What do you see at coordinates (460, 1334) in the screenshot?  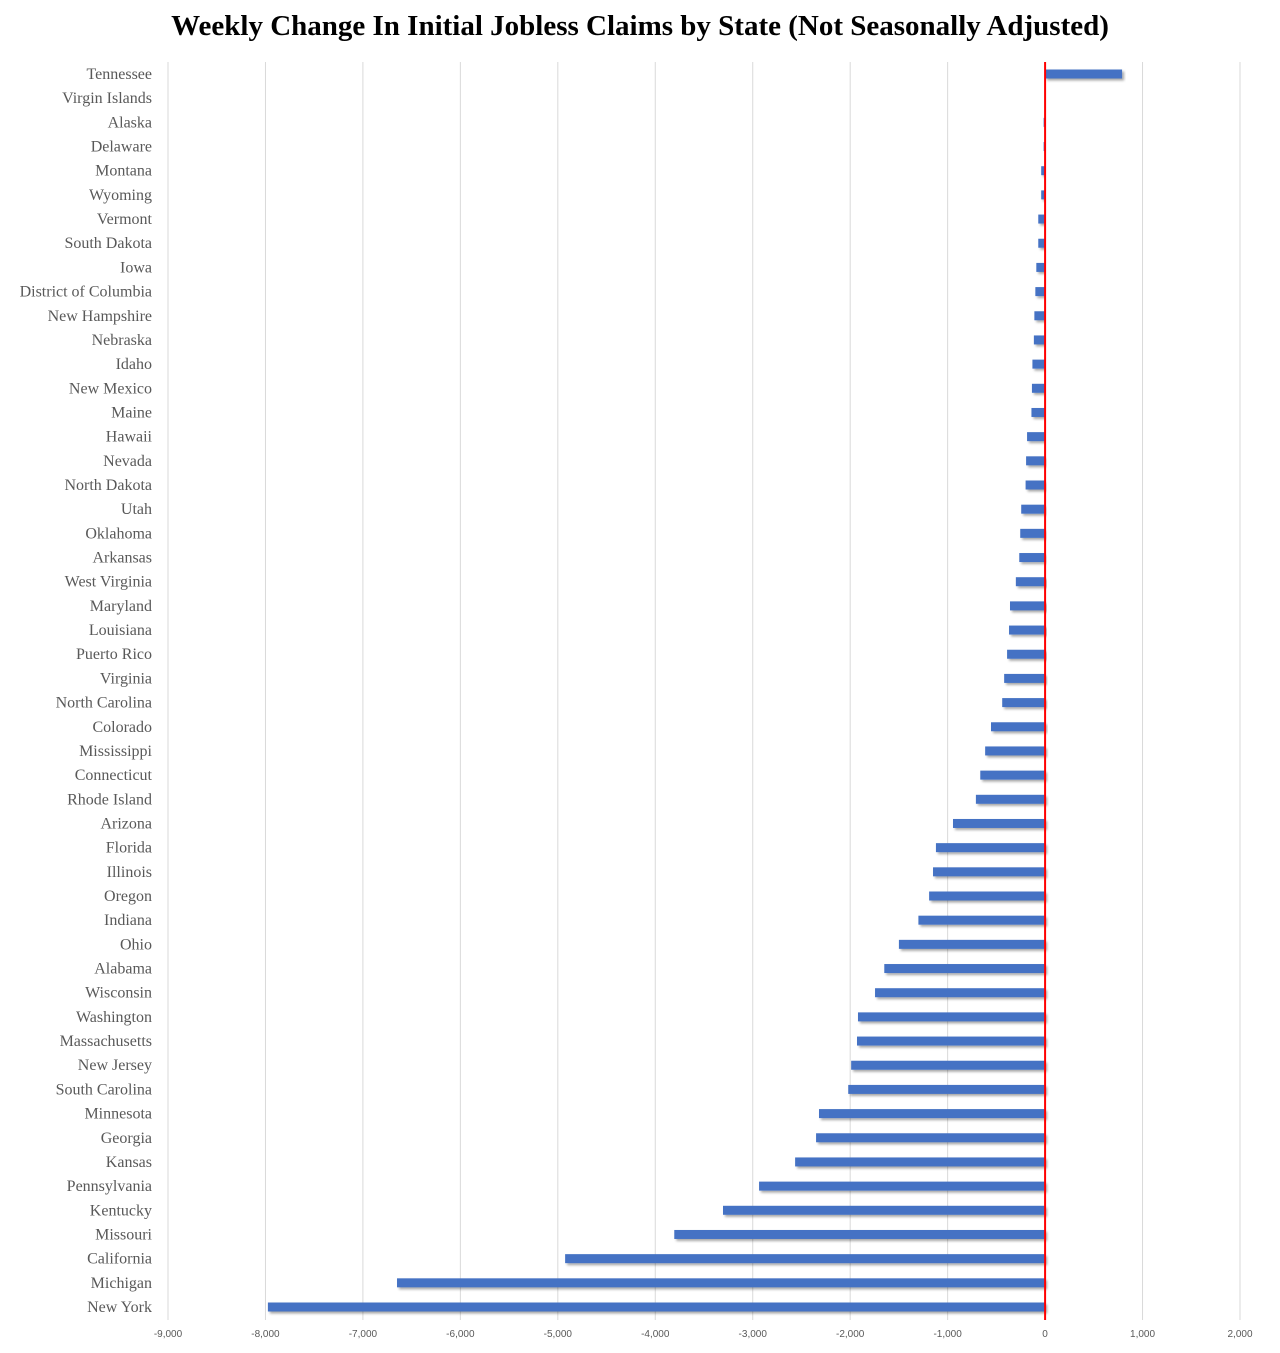 I see `x-tick-label: -6,000` at bounding box center [460, 1334].